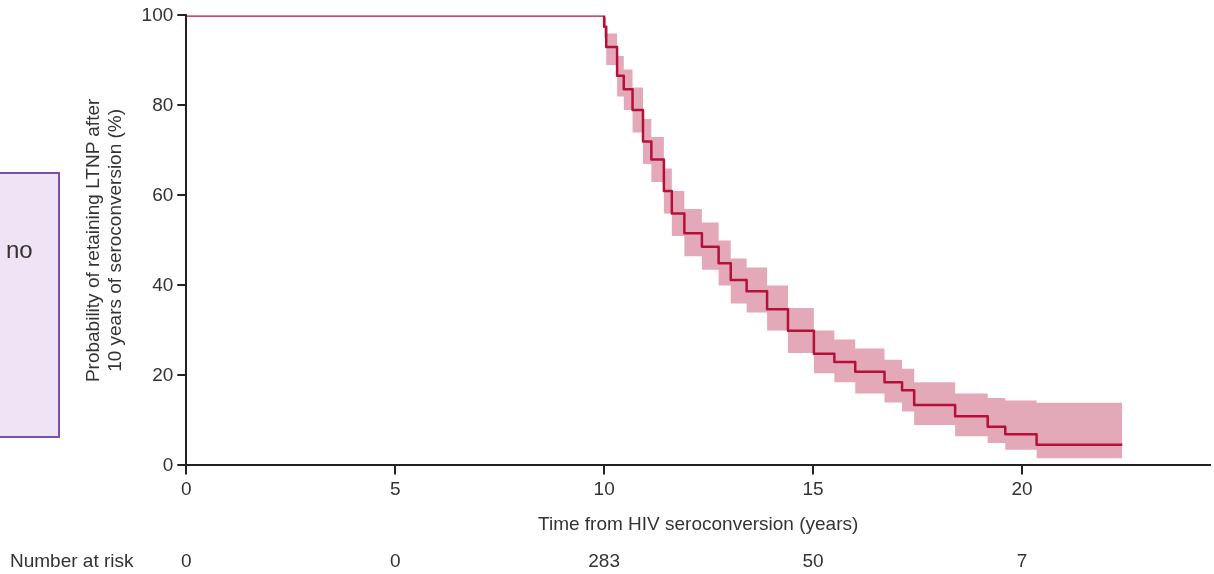 This screenshot has width=1214, height=574. Describe the element at coordinates (163, 194) in the screenshot. I see `y-tick-label: 60` at that location.